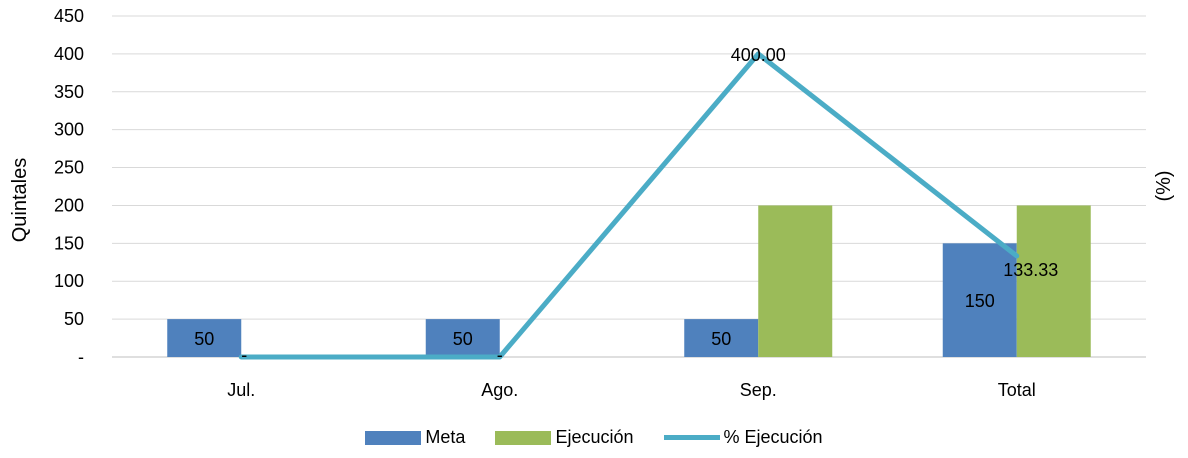  Describe the element at coordinates (691, 437) in the screenshot. I see `legend-swatch-pct-ejecucion` at that location.